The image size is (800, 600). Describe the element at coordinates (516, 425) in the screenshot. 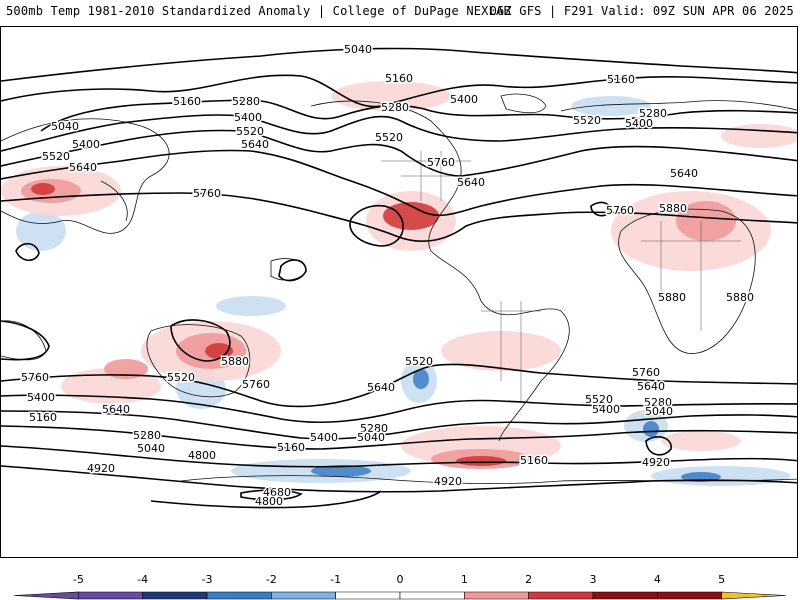

I see `strong-cold-anomaly` at that location.